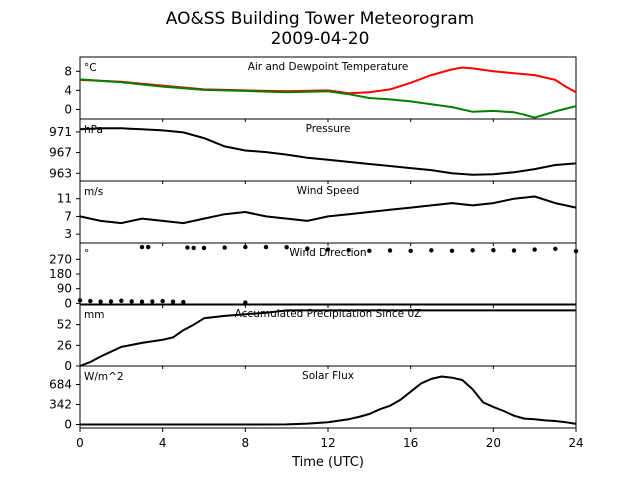  I want to click on panel-unit: °, so click(86, 254).